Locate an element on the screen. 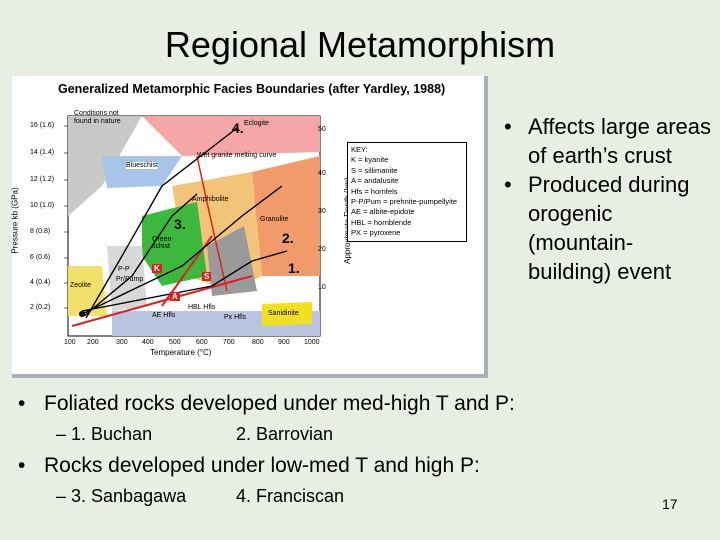 Image resolution: width=720 pixels, height=540 pixels. x-tick: 600 is located at coordinates (202, 342).